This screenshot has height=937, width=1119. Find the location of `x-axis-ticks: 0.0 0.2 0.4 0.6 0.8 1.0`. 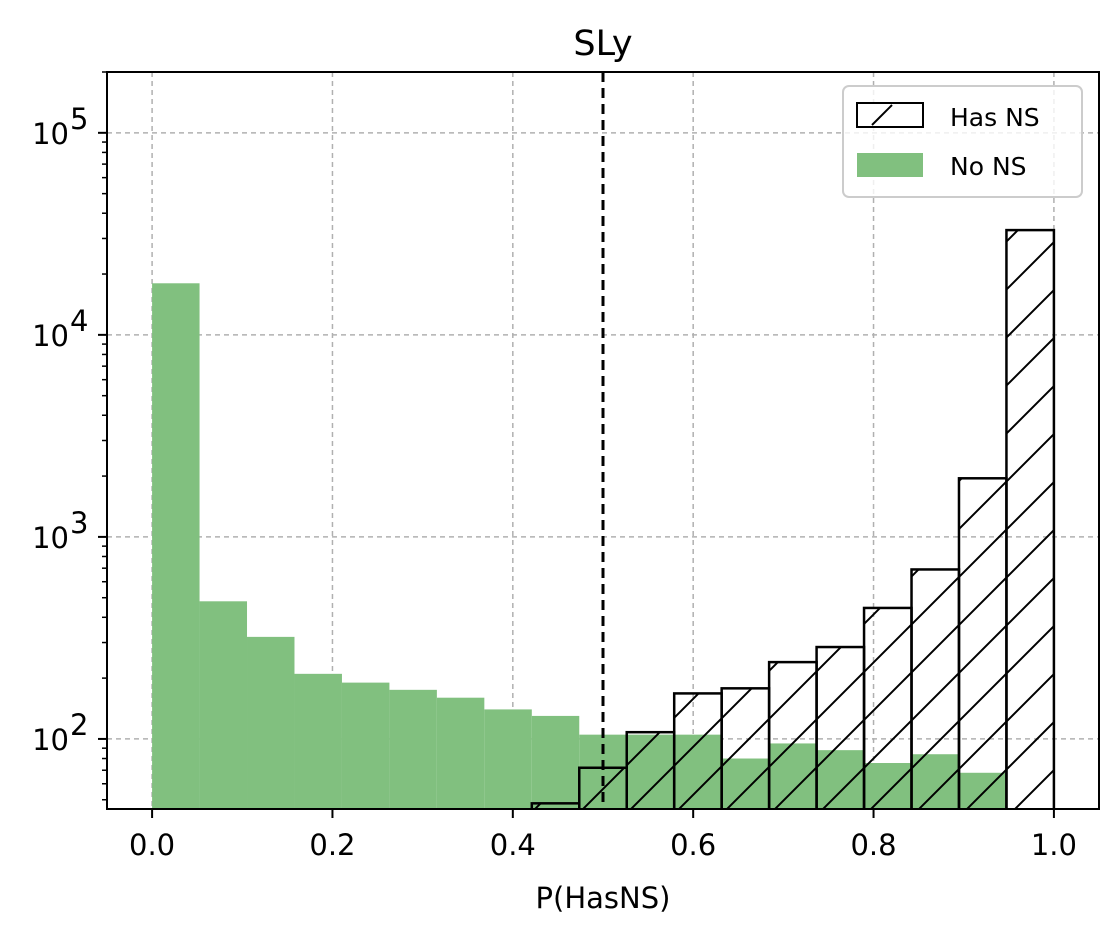

x-axis-ticks: 0.0 0.2 0.4 0.6 0.8 1.0 is located at coordinates (603, 835).